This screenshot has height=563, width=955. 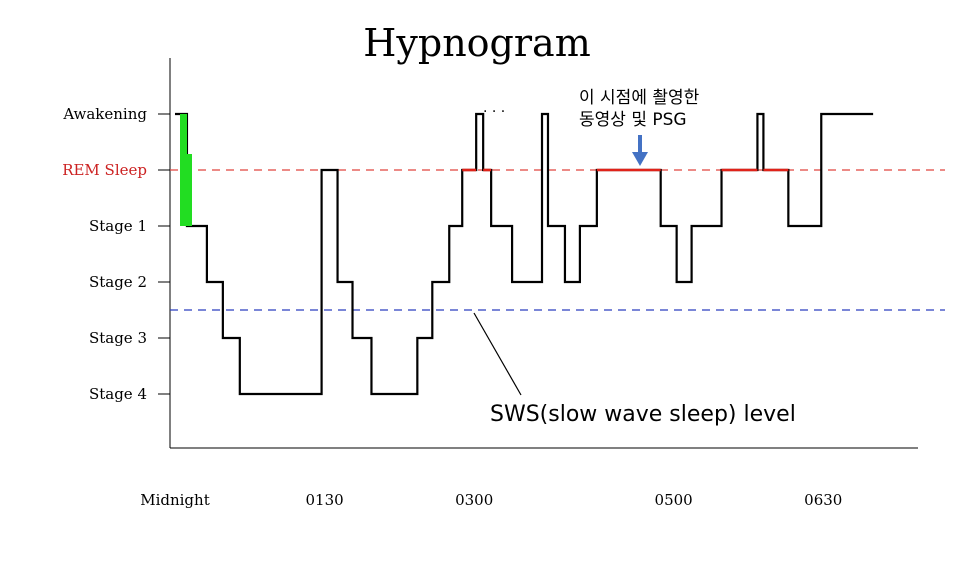 I want to click on x-axis-labels: Midnight 0130 0300 0500 0630, so click(x=491, y=500).